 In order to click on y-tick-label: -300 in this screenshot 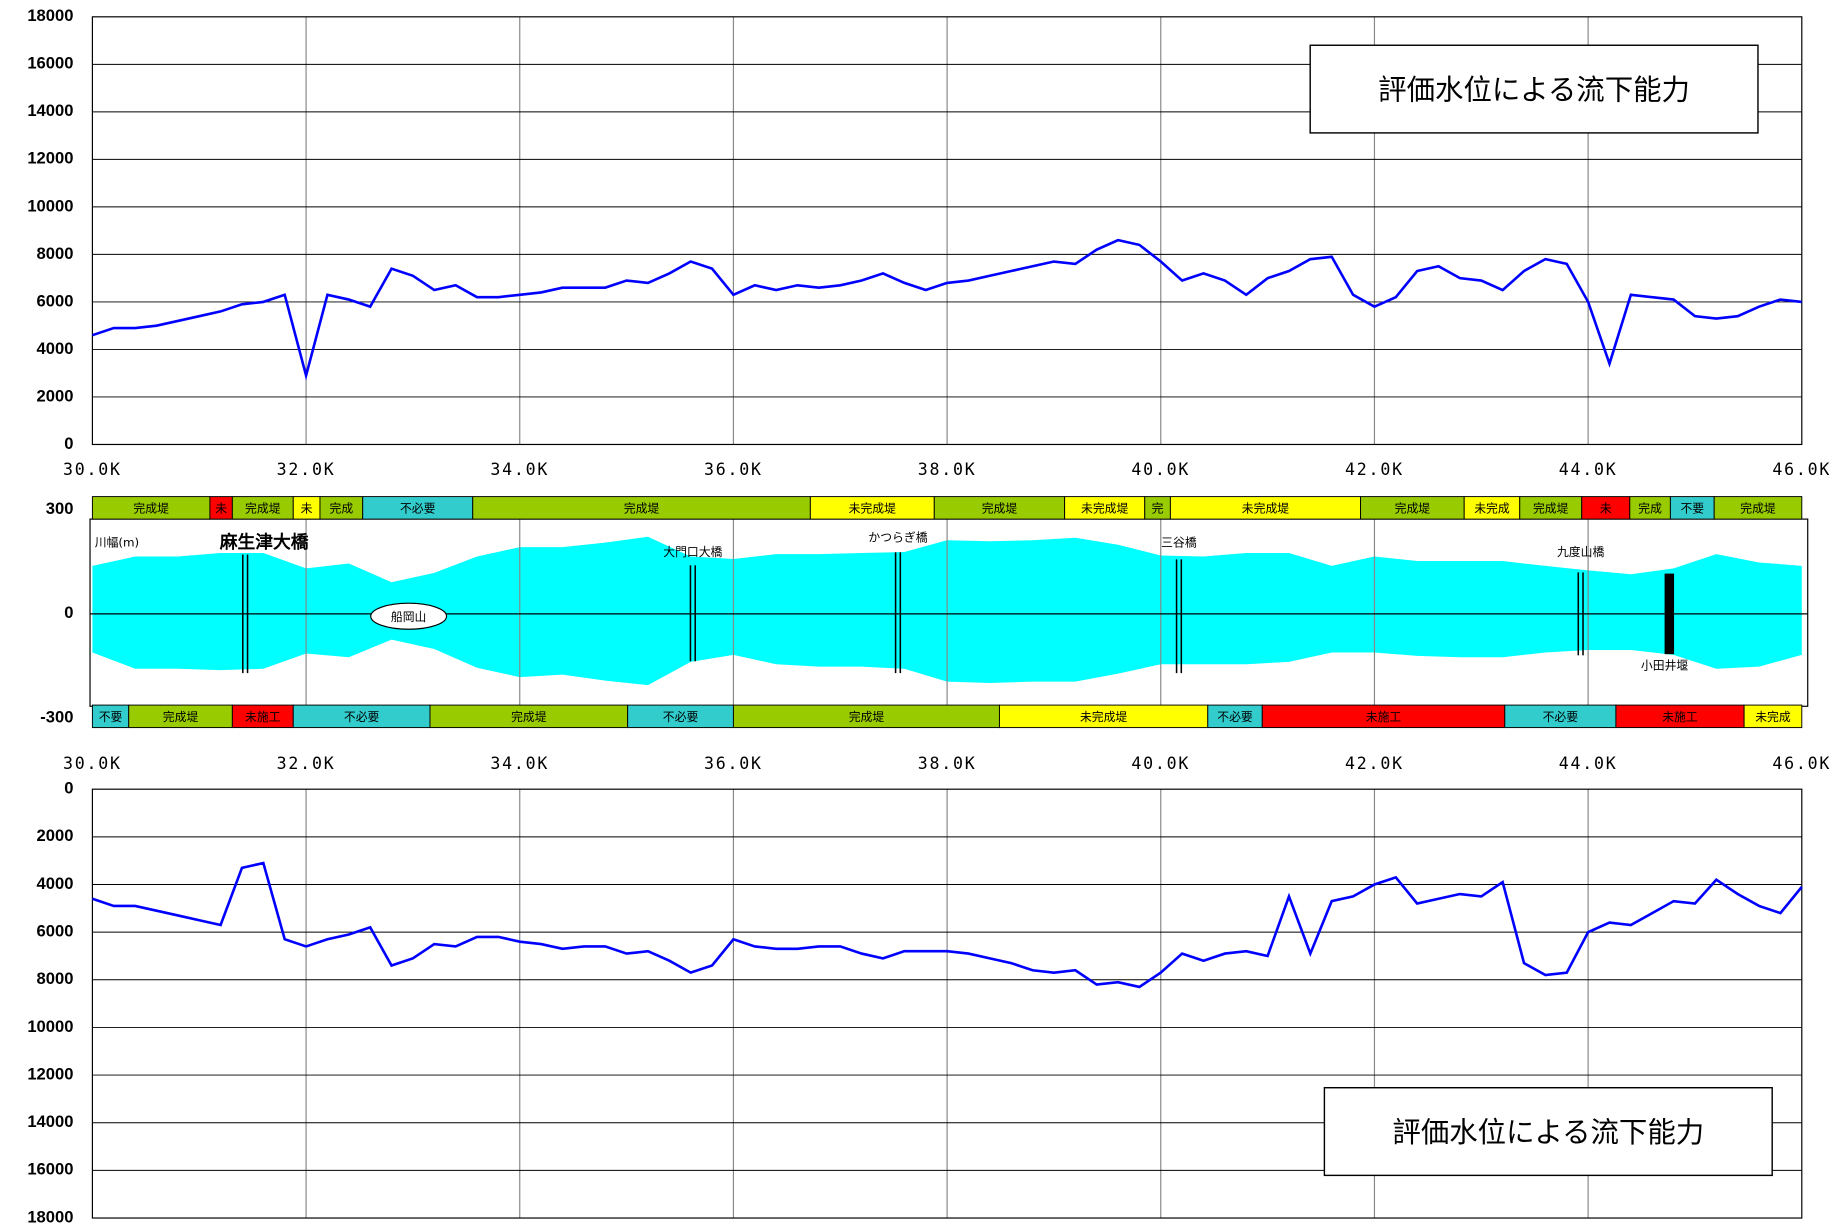, I will do `click(56, 716)`.